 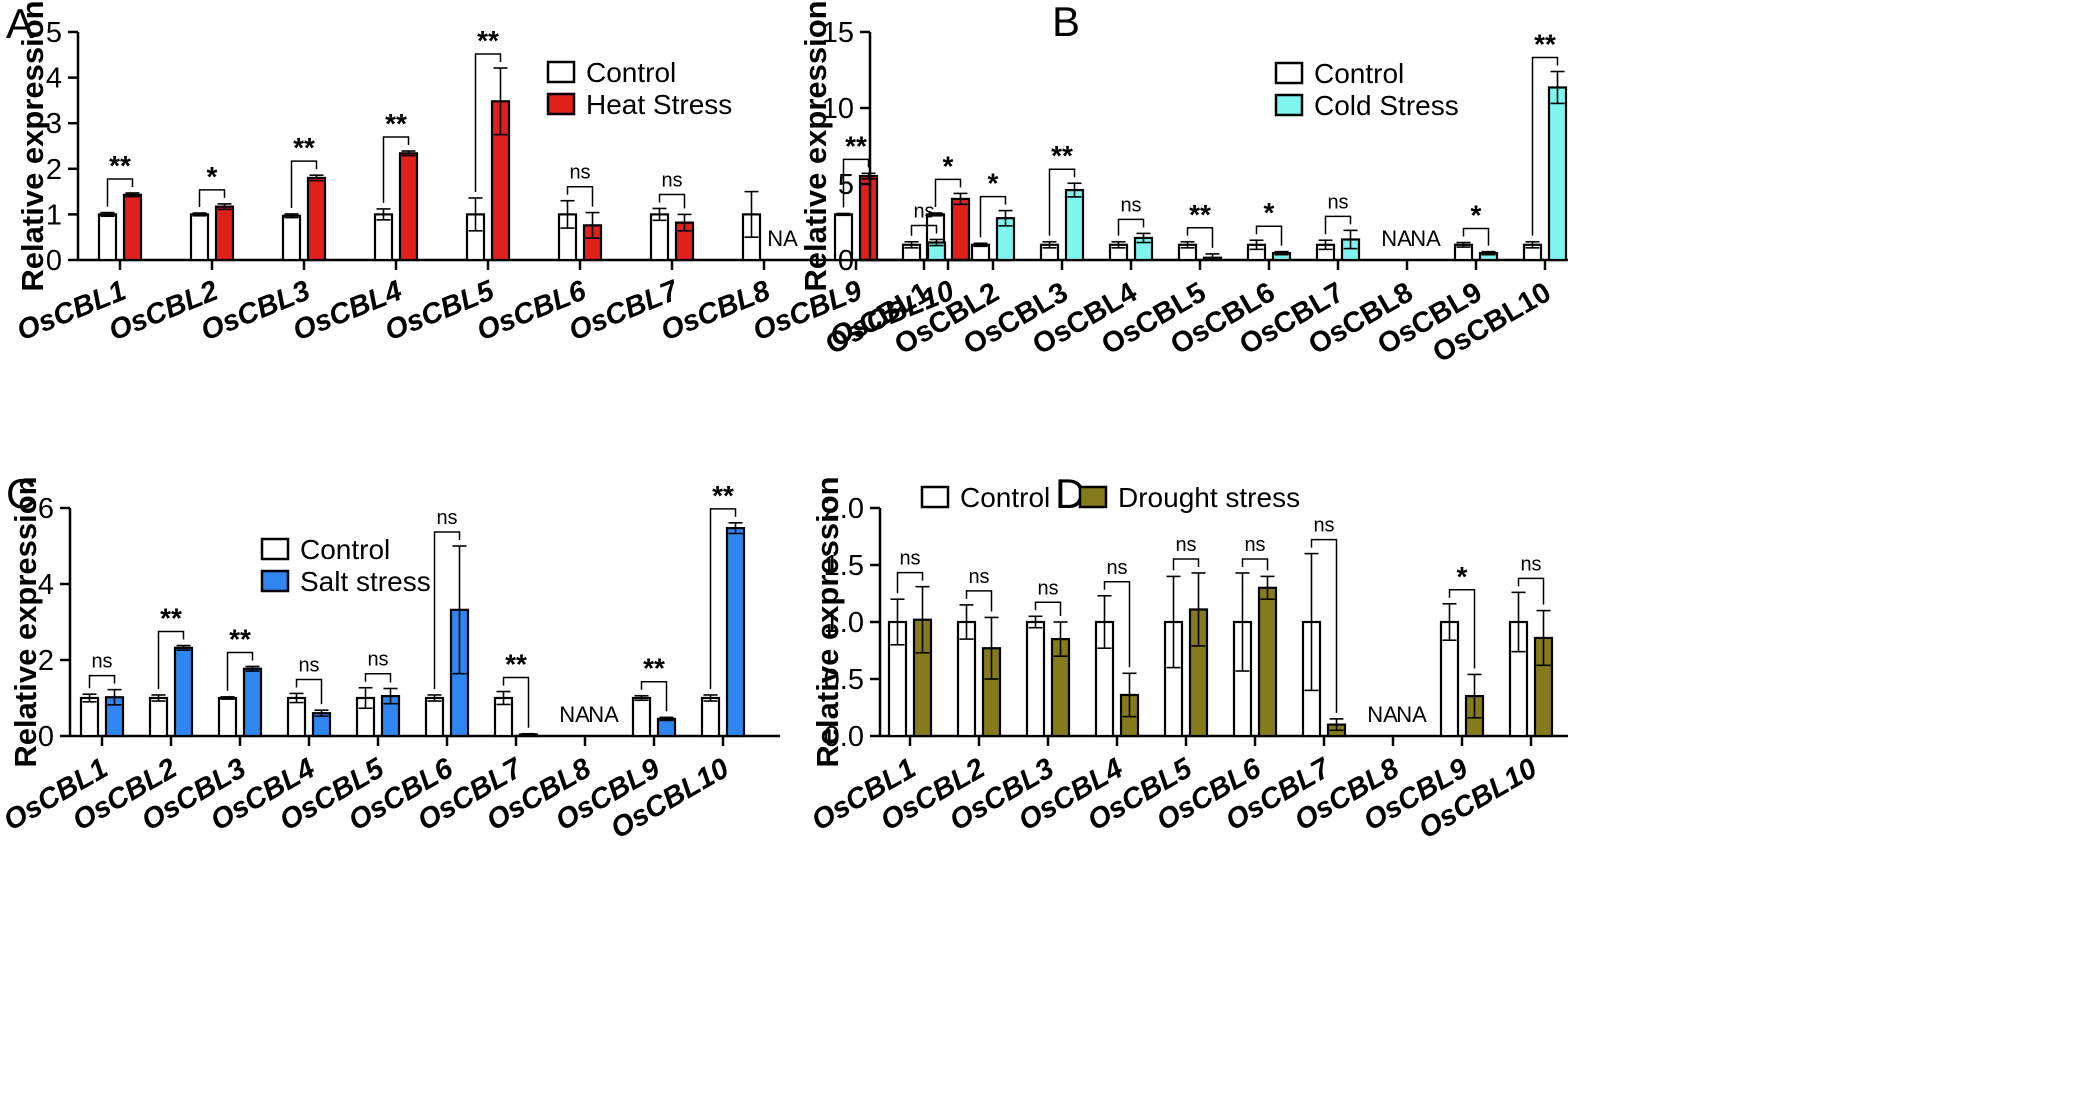 I want to click on y-tick-label: 10, so click(x=838, y=109).